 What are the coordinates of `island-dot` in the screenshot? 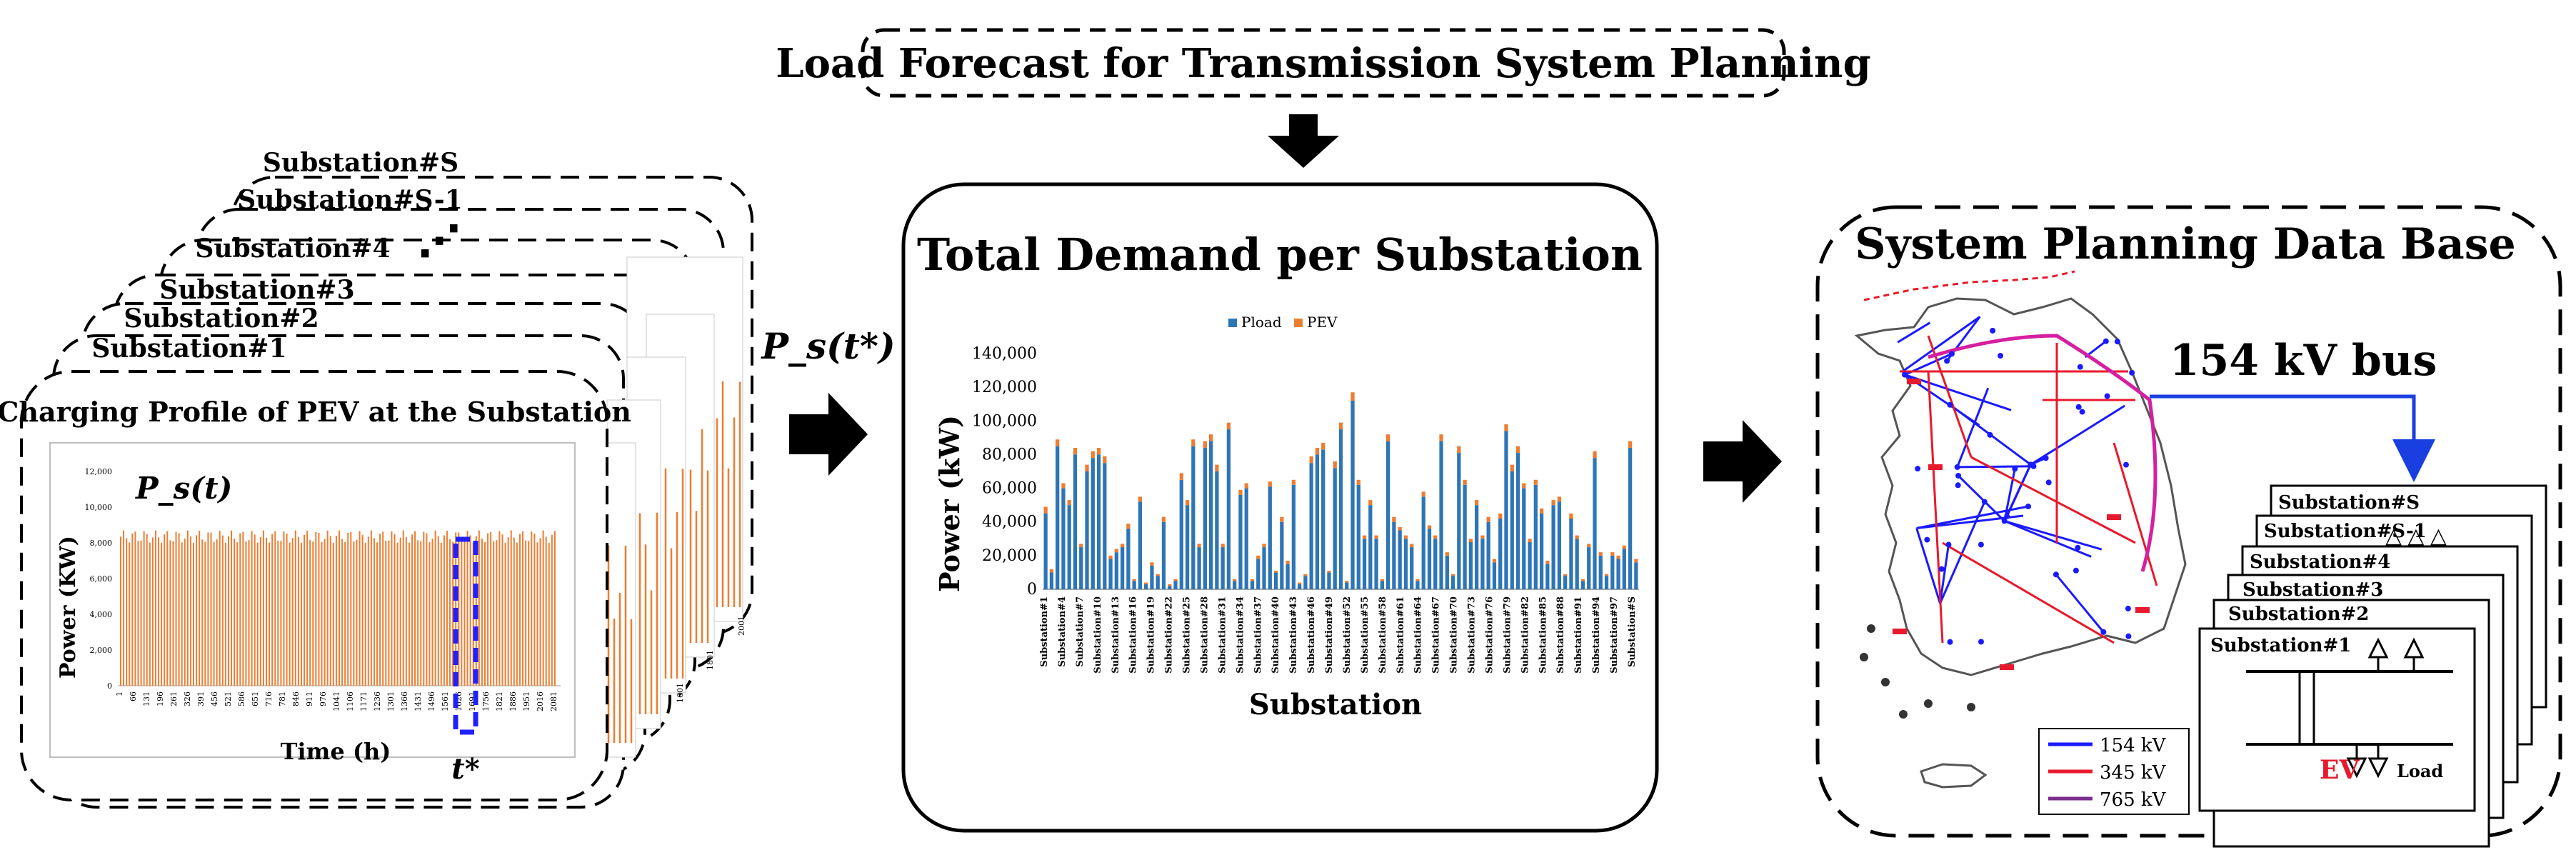 It's located at (1871, 628).